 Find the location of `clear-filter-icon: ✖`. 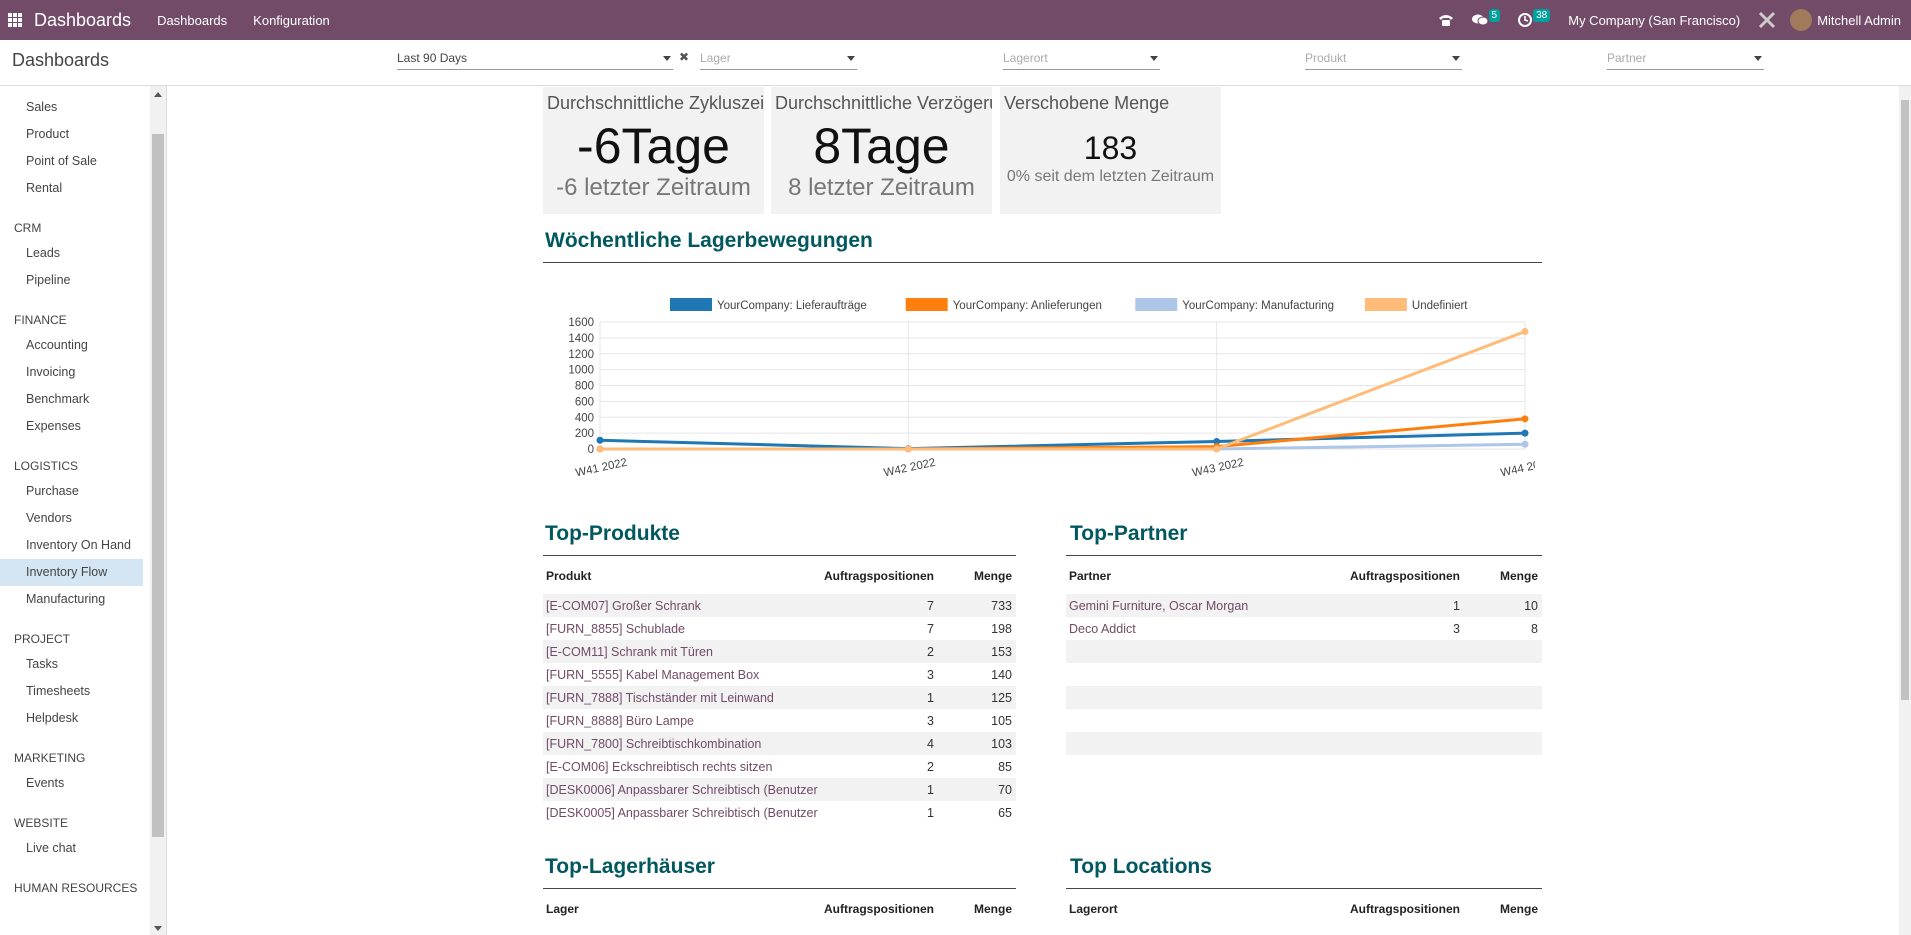

clear-filter-icon: ✖ is located at coordinates (683, 57).